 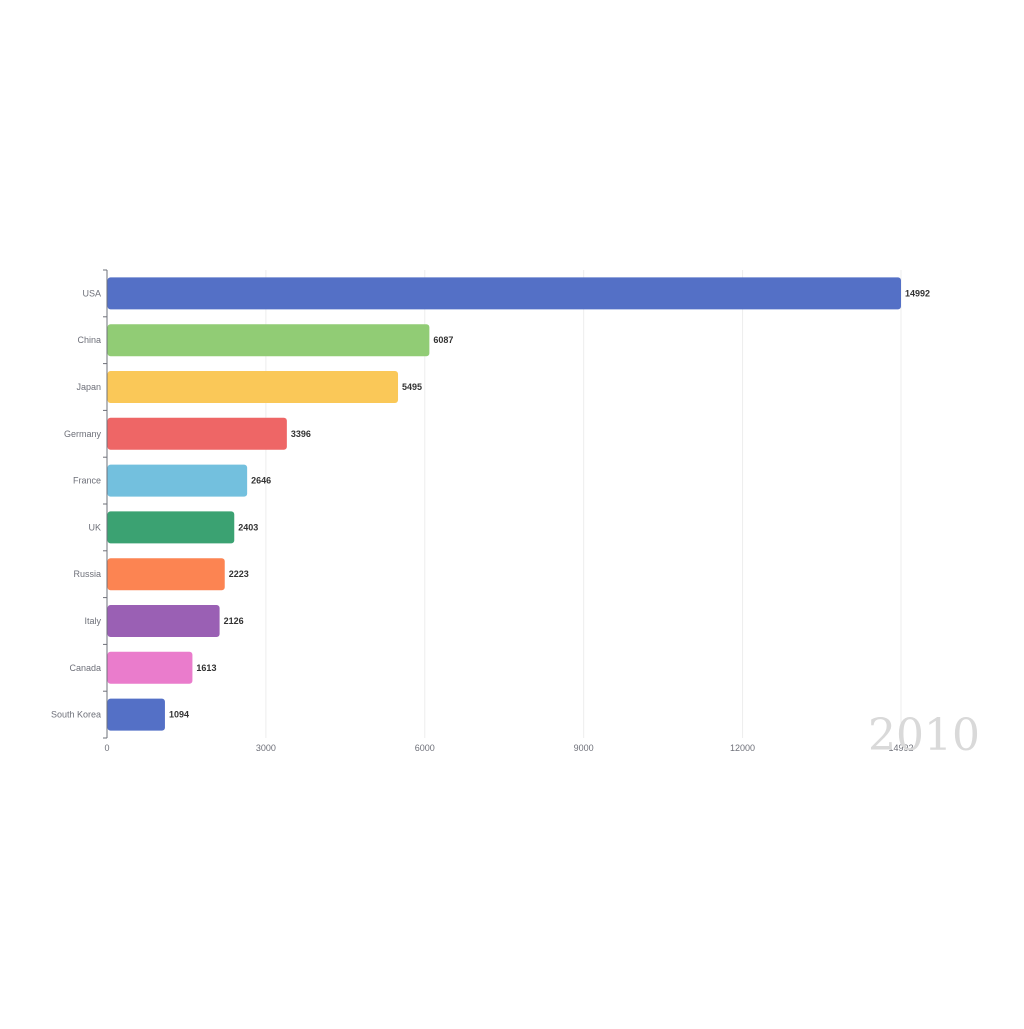 What do you see at coordinates (92, 621) in the screenshot?
I see `category-label: Italy` at bounding box center [92, 621].